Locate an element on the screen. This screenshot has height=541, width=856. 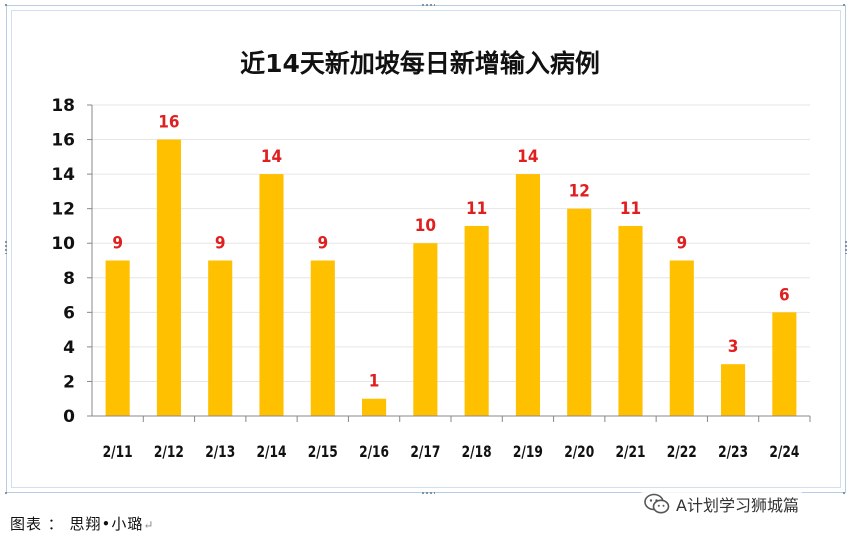
resize-handle-top-right is located at coordinates (844, 5).